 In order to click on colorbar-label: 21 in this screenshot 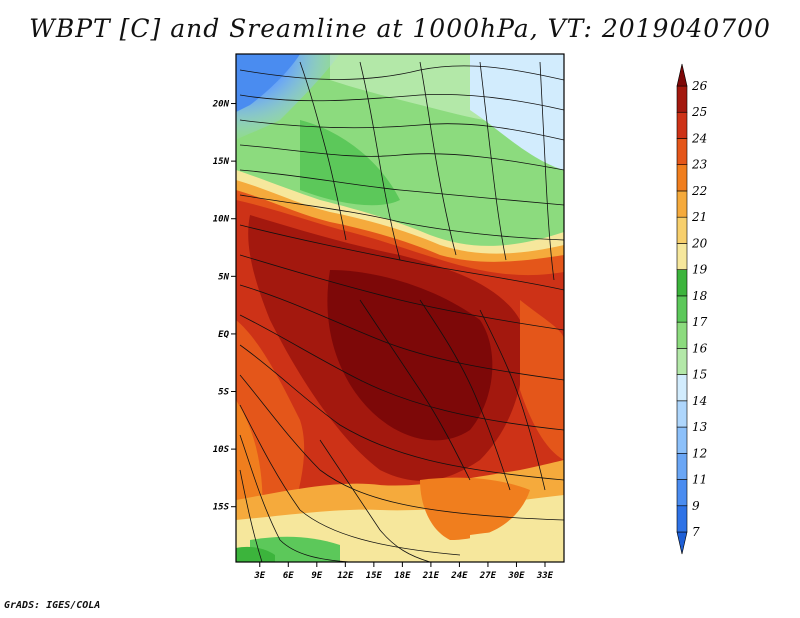, I will do `click(699, 217)`.